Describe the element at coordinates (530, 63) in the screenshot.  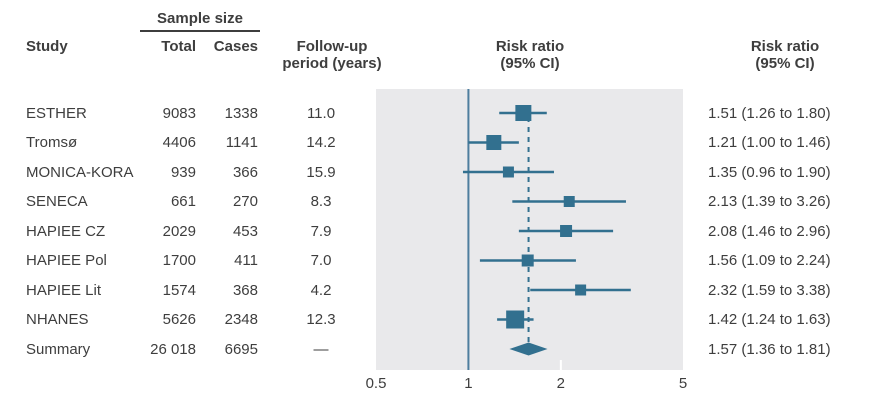
I see `plot-title-line2: (95% CI)` at that location.